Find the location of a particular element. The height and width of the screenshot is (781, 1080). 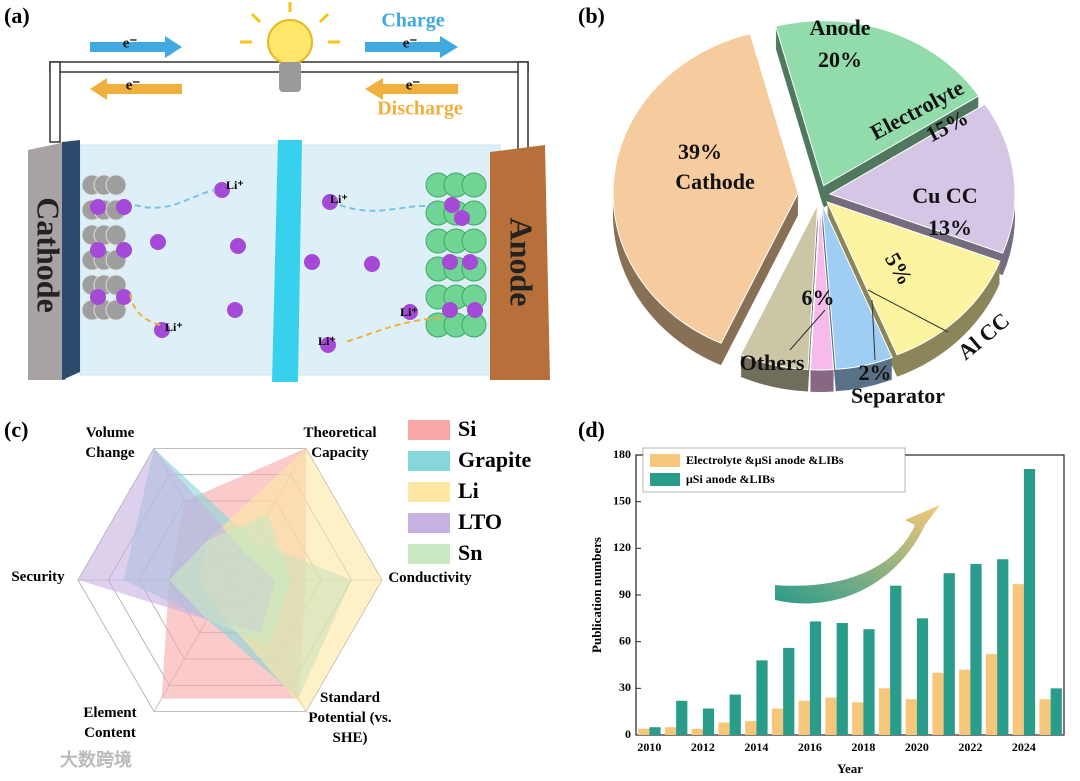

anode-label: Anode is located at coordinates (522, 262).